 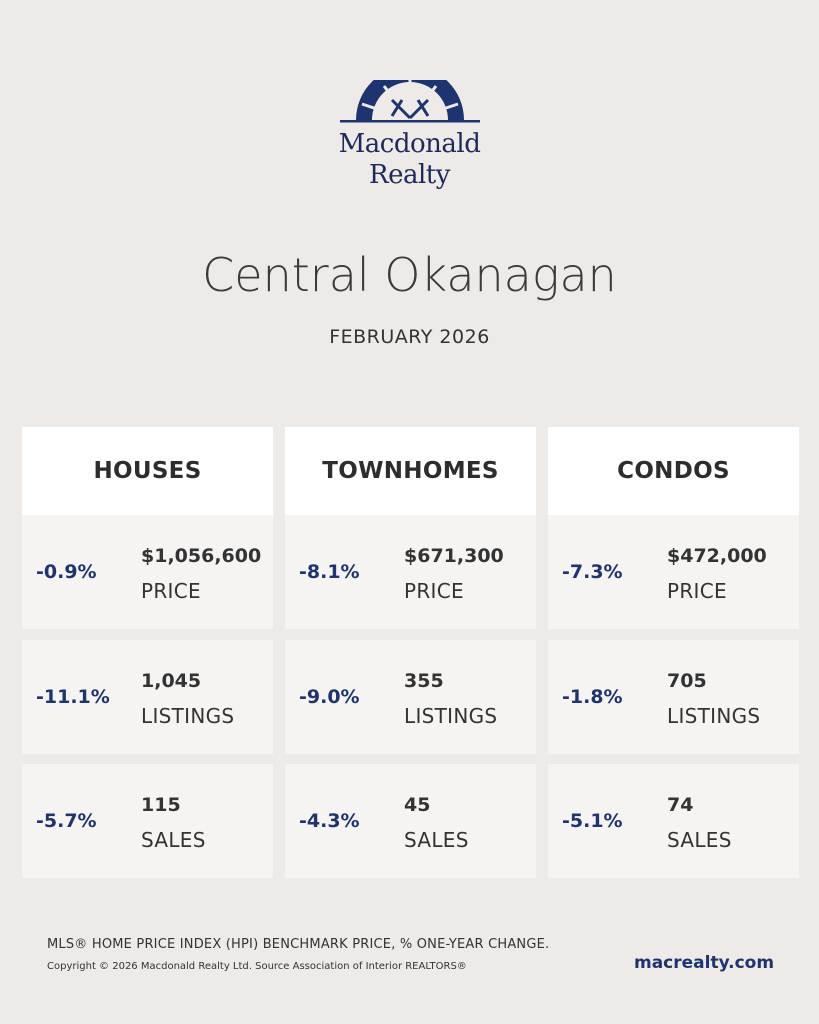 What do you see at coordinates (73, 697) in the screenshot?
I see `listings-change: -11.1%` at bounding box center [73, 697].